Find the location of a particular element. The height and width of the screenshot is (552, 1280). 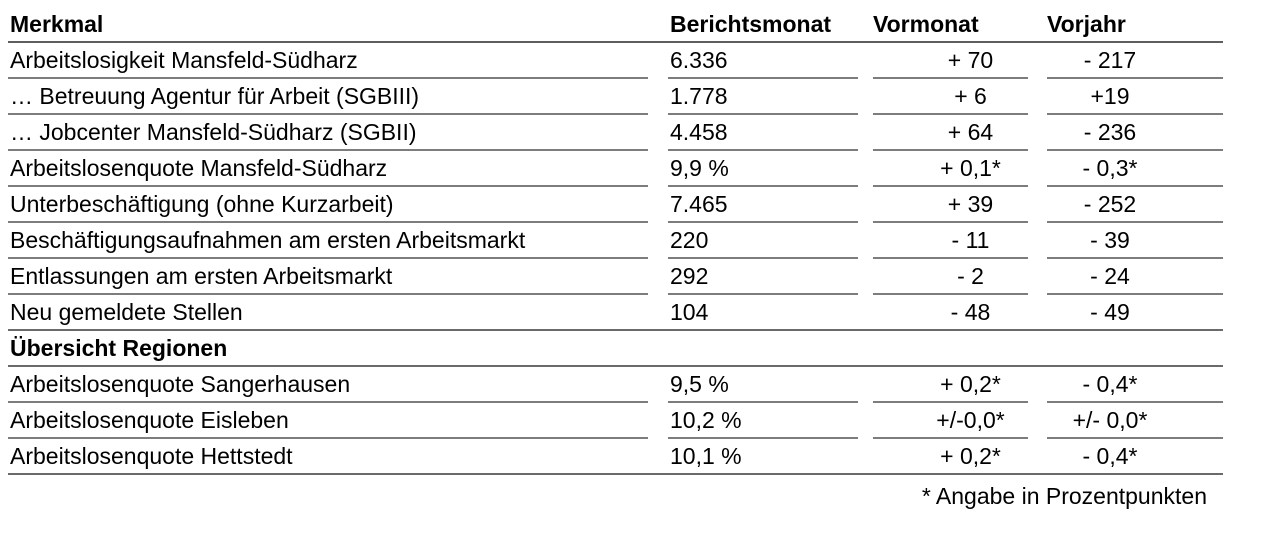

merkmal-cell: Neu gemeldete Stellen is located at coordinates (328, 313).